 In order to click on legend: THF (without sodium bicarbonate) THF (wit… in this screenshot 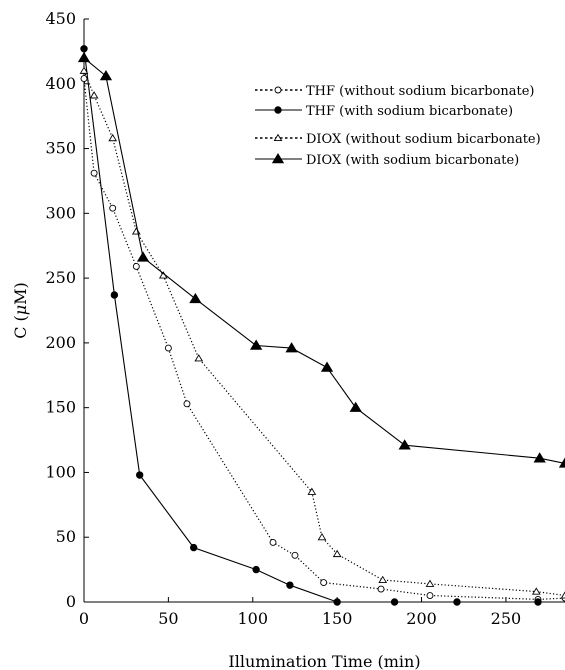, I will do `click(398, 126)`.